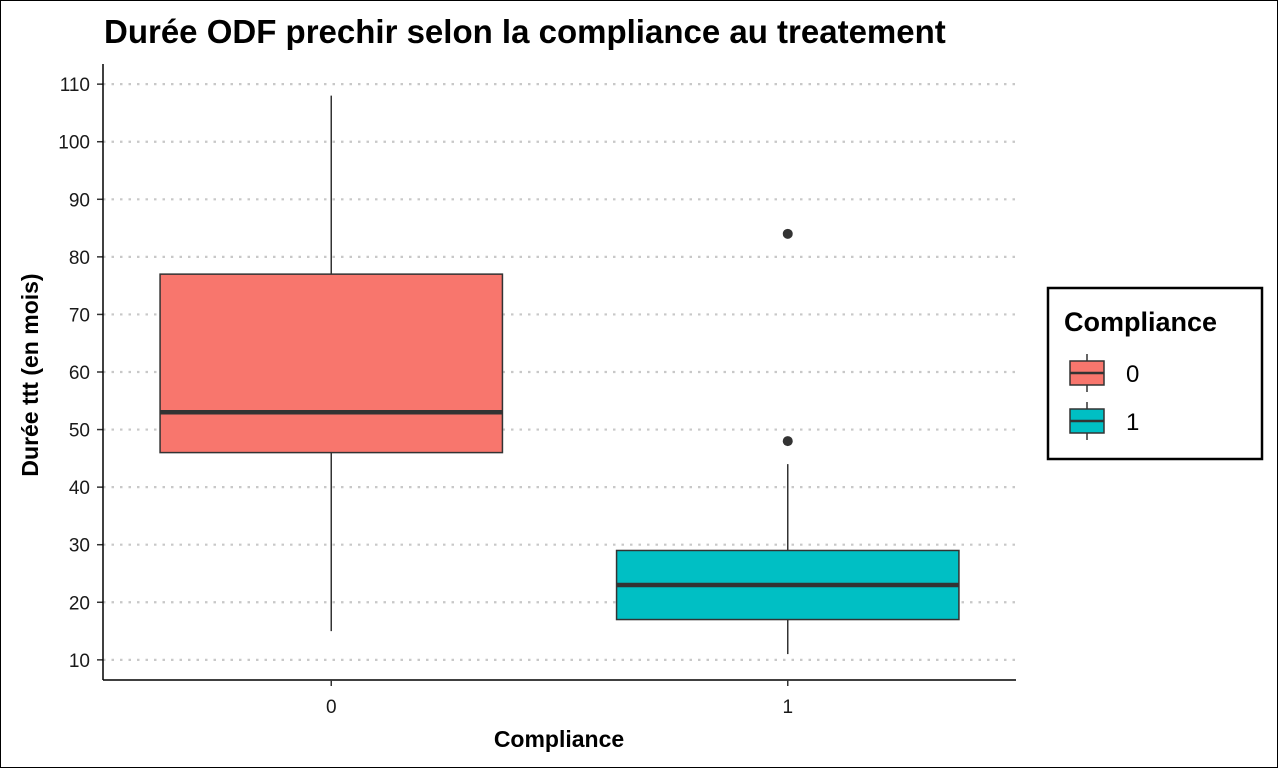  I want to click on legend-item-0: 0, so click(1104, 373).